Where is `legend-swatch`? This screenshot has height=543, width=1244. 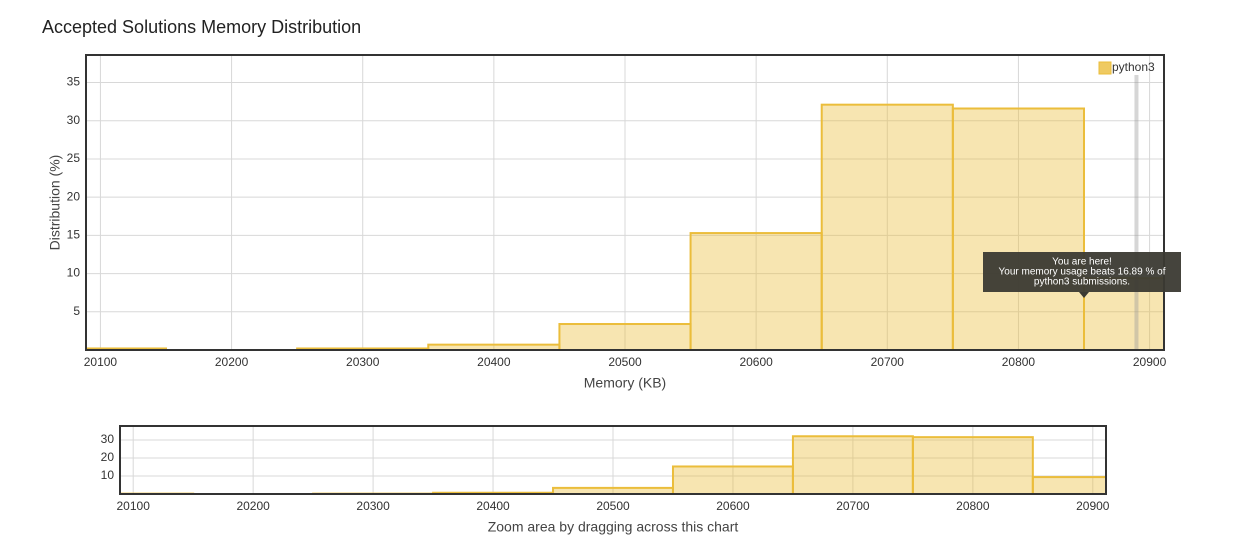 legend-swatch is located at coordinates (1105, 68).